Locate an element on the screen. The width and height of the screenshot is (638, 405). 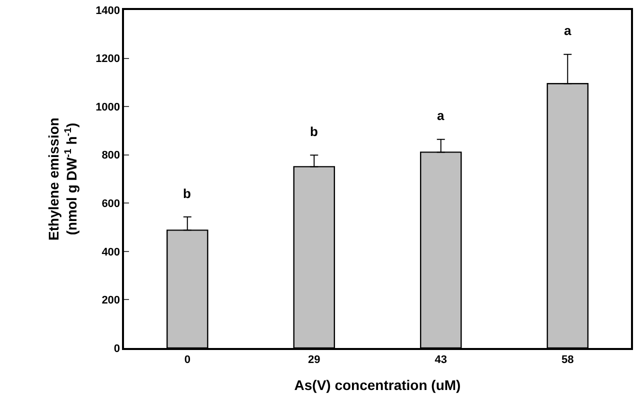
y-tick-label: 600 is located at coordinates (111, 204).